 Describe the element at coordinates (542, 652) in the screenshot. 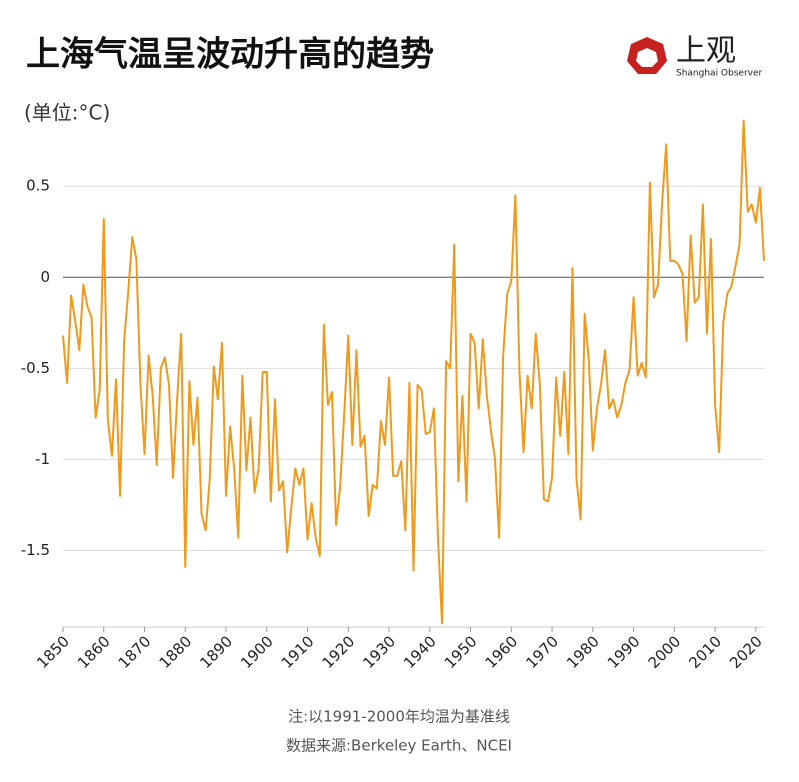

I see `x-tick-label: 1970` at that location.